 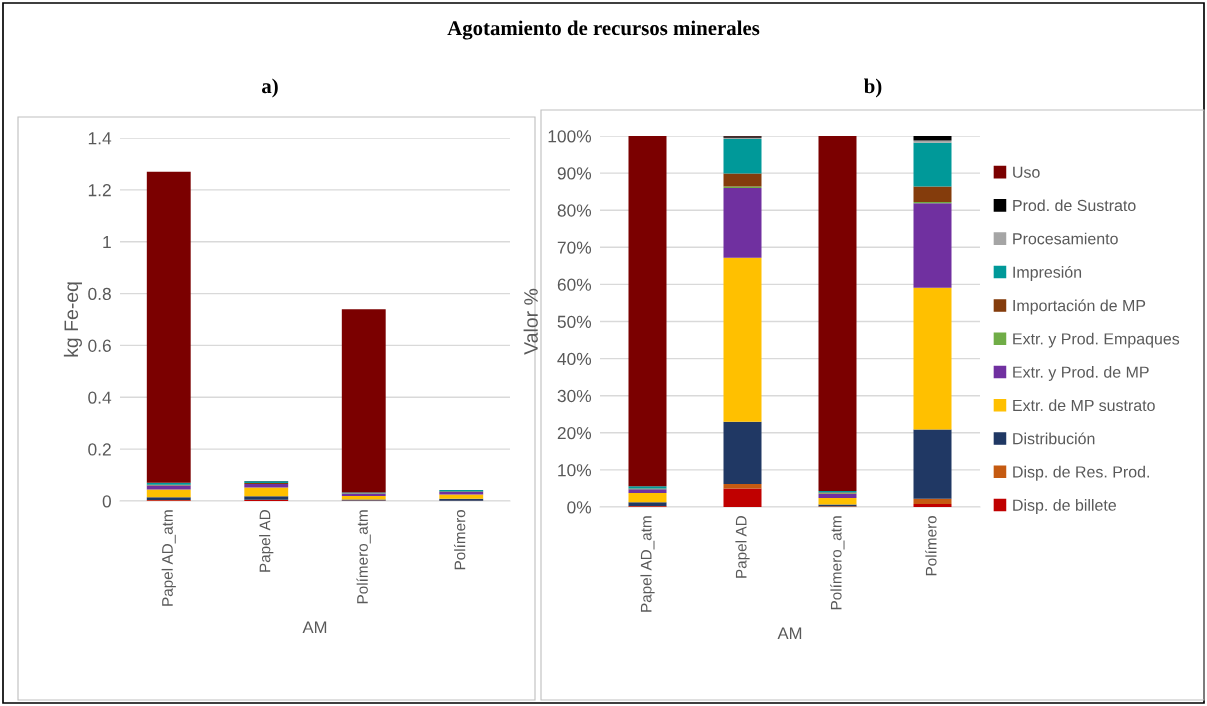 I want to click on y-tick-label: 0.6, so click(x=99, y=345).